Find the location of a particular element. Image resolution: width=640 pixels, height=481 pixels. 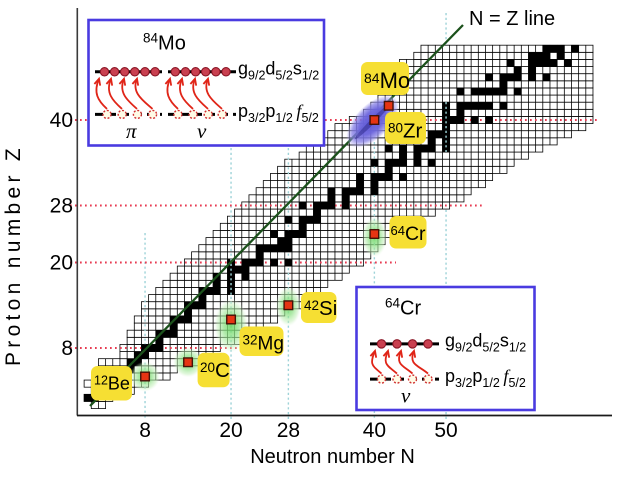

svg-text: 20C is located at coordinates (215, 370).